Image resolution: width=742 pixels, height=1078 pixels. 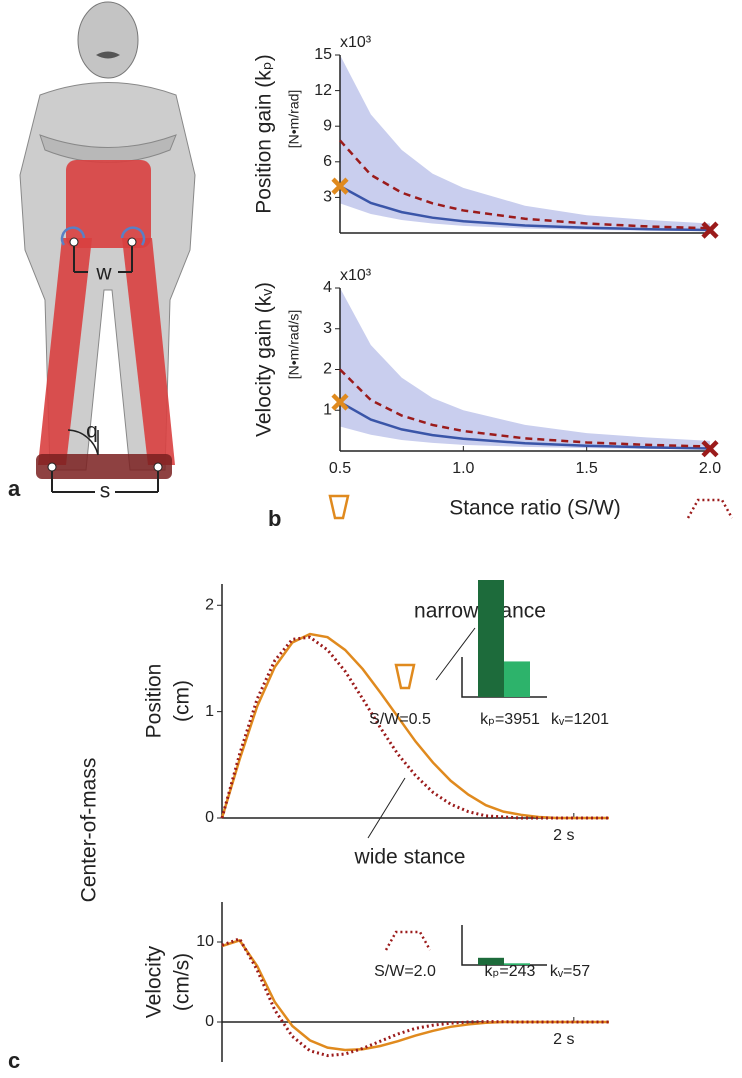 I want to click on x-tick-label: 1.0, so click(x=463, y=468).